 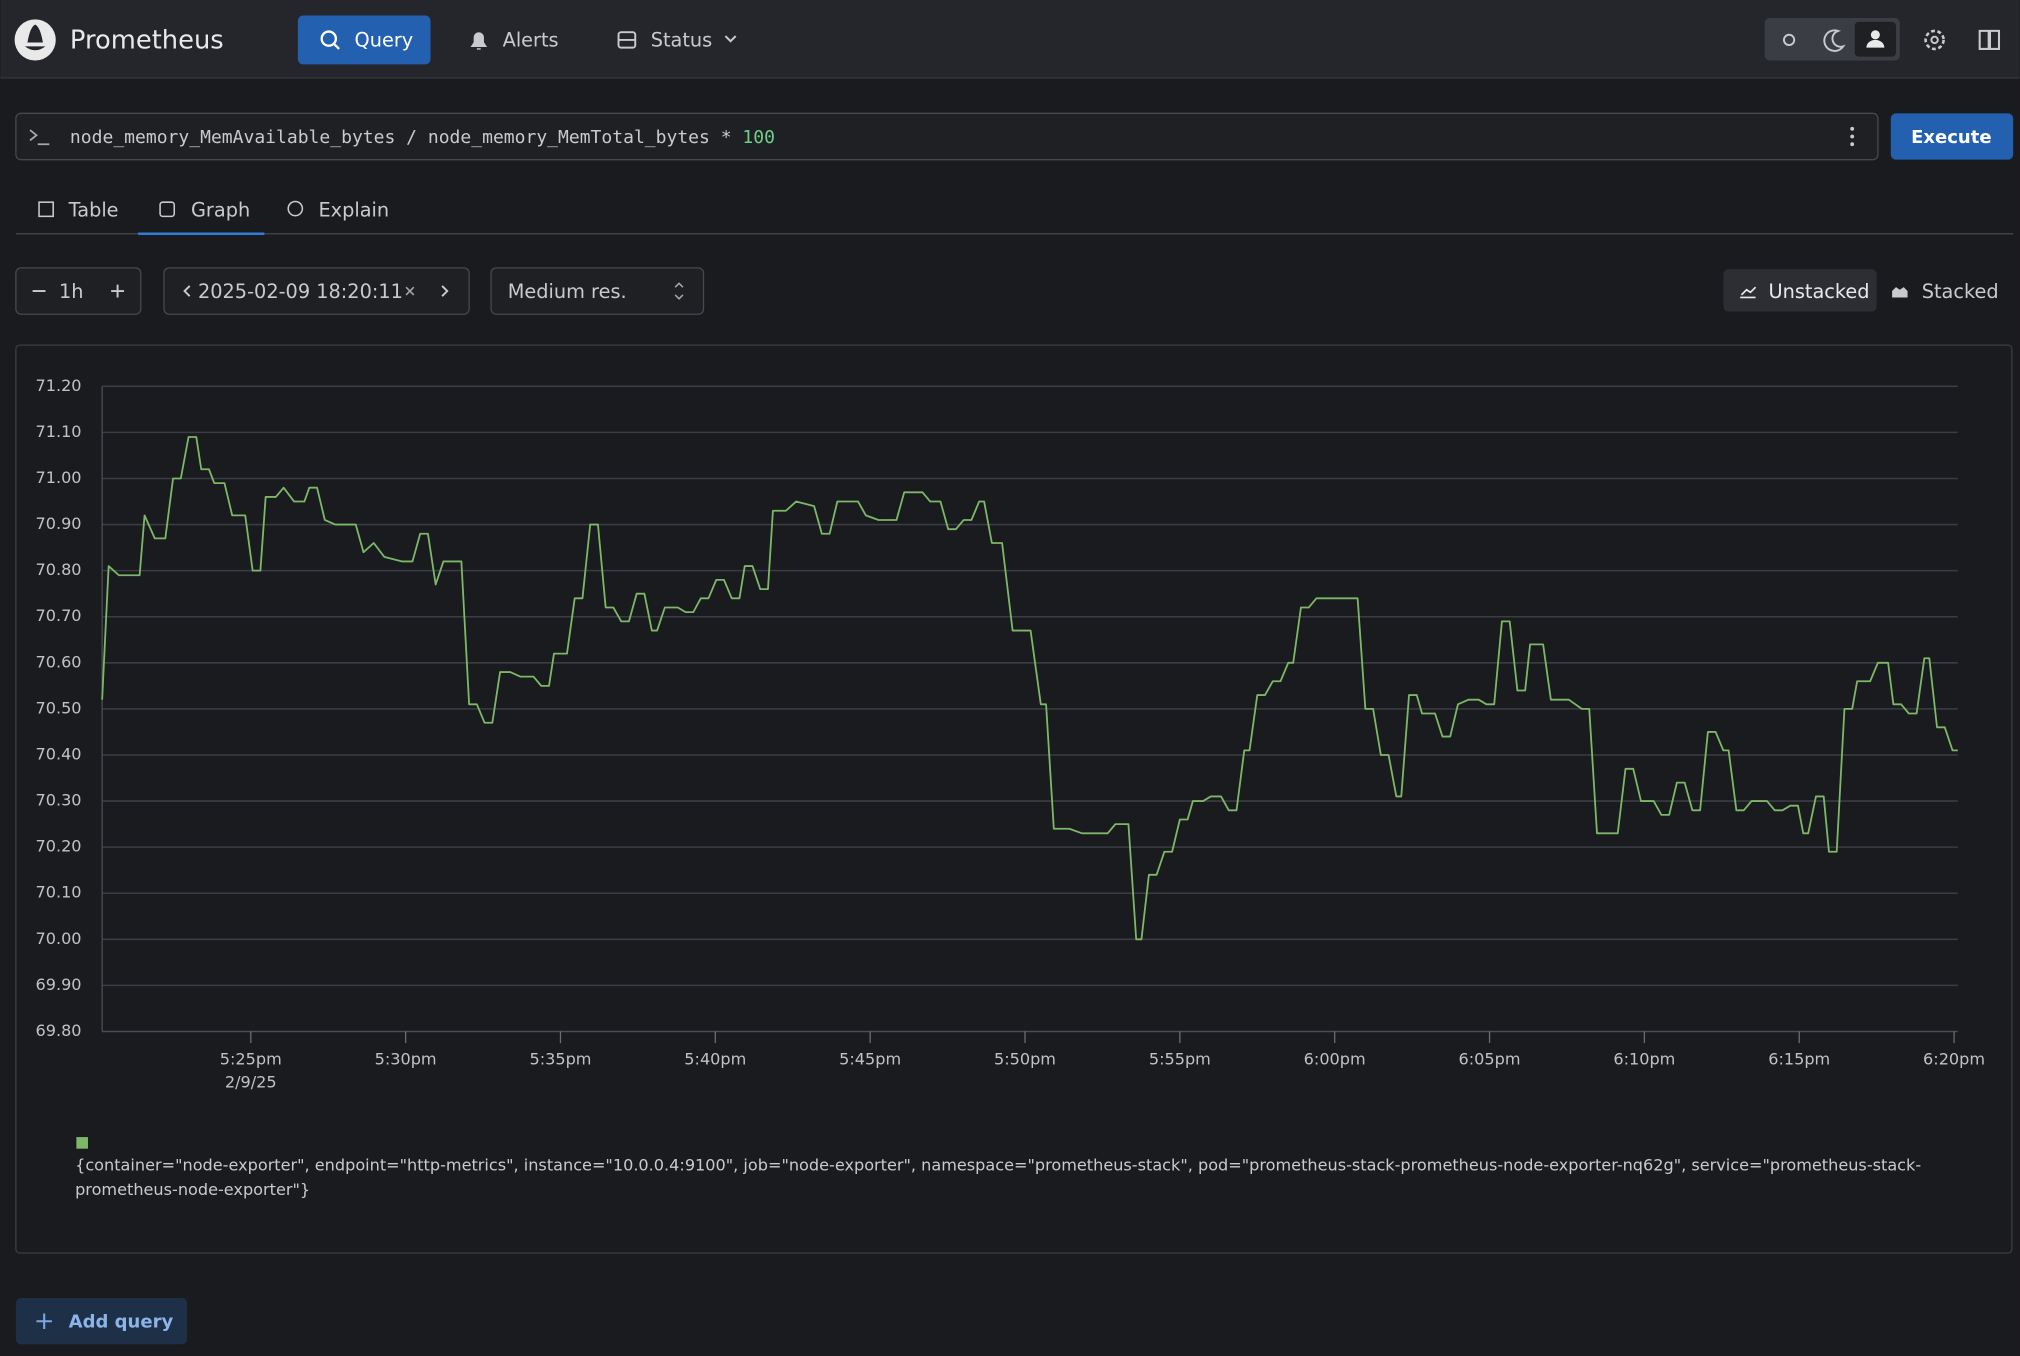 What do you see at coordinates (1989, 39) in the screenshot?
I see `docs-icon` at bounding box center [1989, 39].